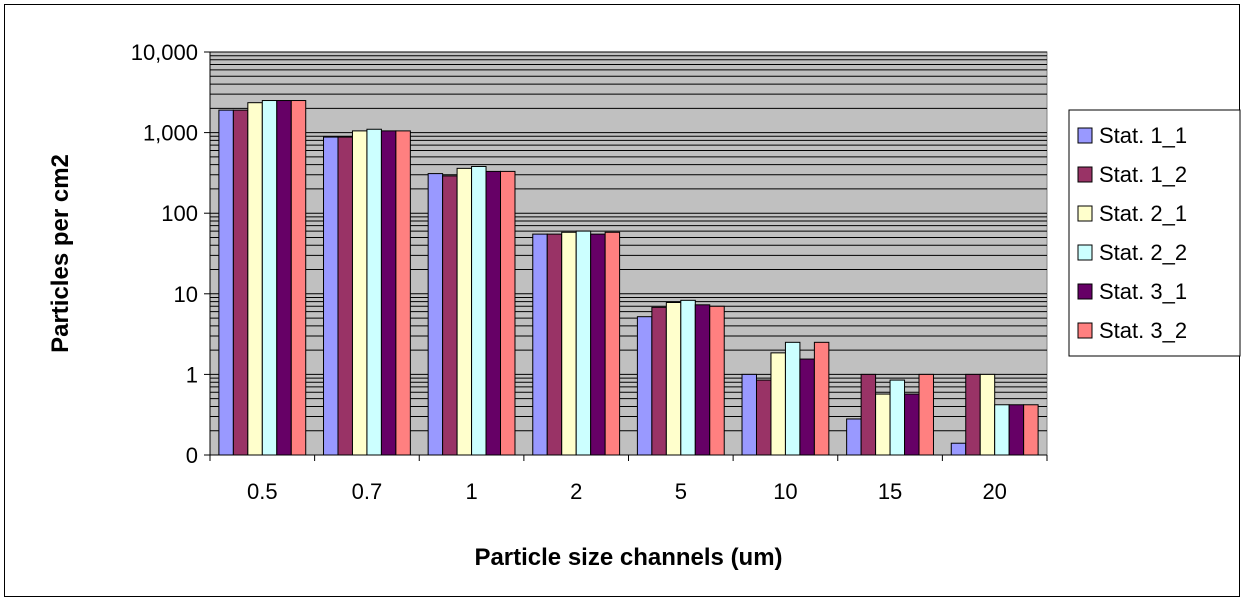 This screenshot has height=601, width=1246. Describe the element at coordinates (627, 491) in the screenshot. I see `x-tick-labels: 0.5 0.7 1 2 5 10 15 20` at that location.